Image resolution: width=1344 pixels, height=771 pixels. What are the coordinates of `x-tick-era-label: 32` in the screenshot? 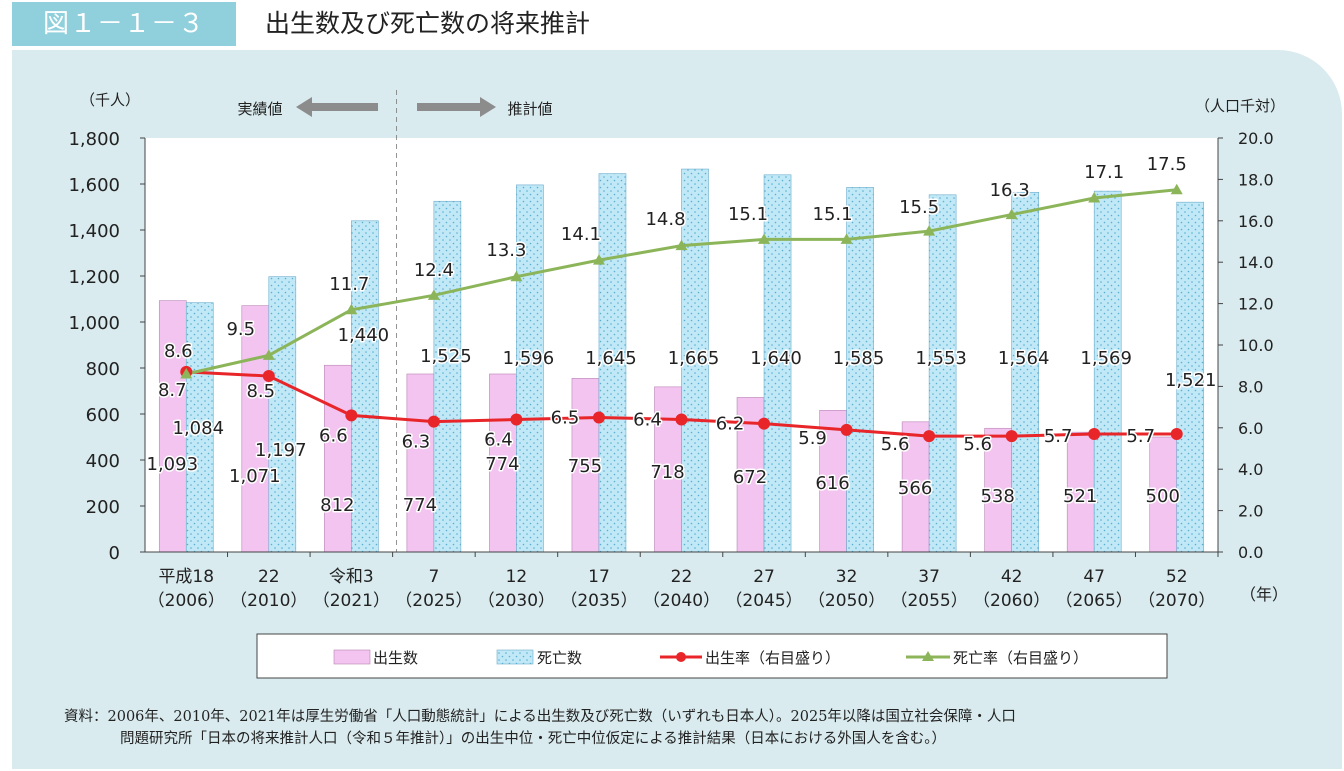 It's located at (847, 577).